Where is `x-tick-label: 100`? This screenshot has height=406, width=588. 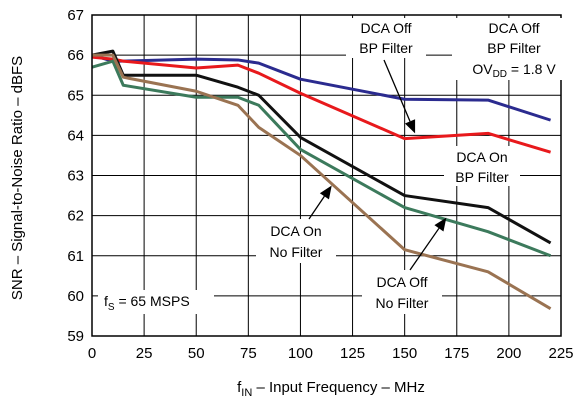 x-tick-label: 100 is located at coordinates (300, 353).